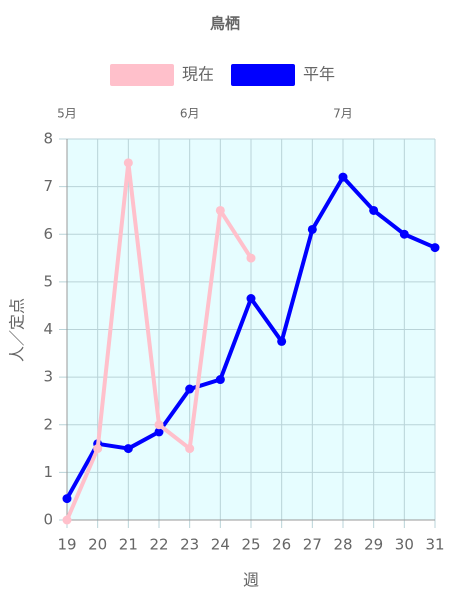 Image resolution: width=450 pixels, height=600 pixels. I want to click on y-tick-label: 2, so click(48, 424).